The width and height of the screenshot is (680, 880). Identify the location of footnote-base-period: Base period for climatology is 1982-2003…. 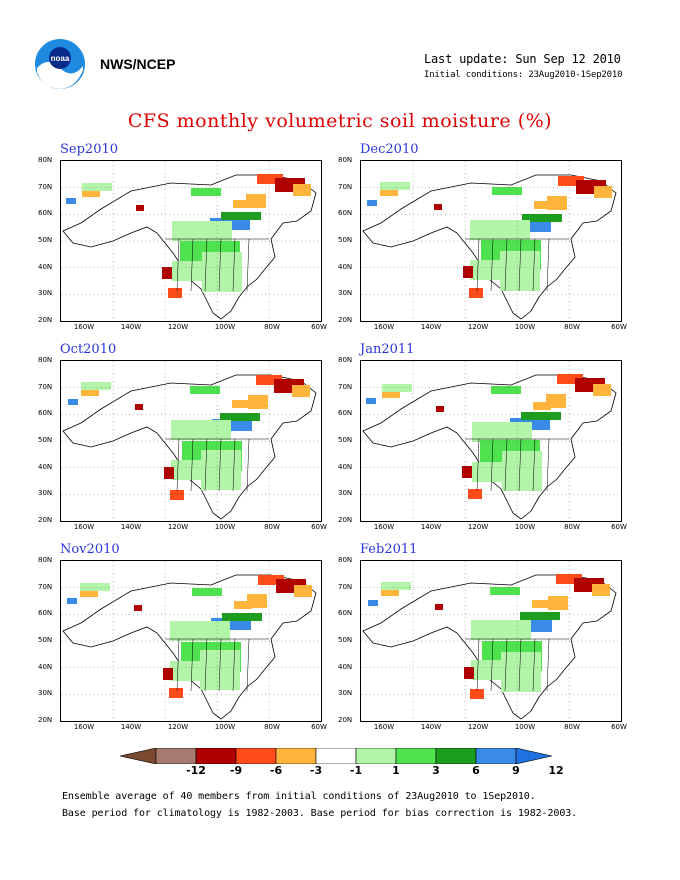
(320, 813).